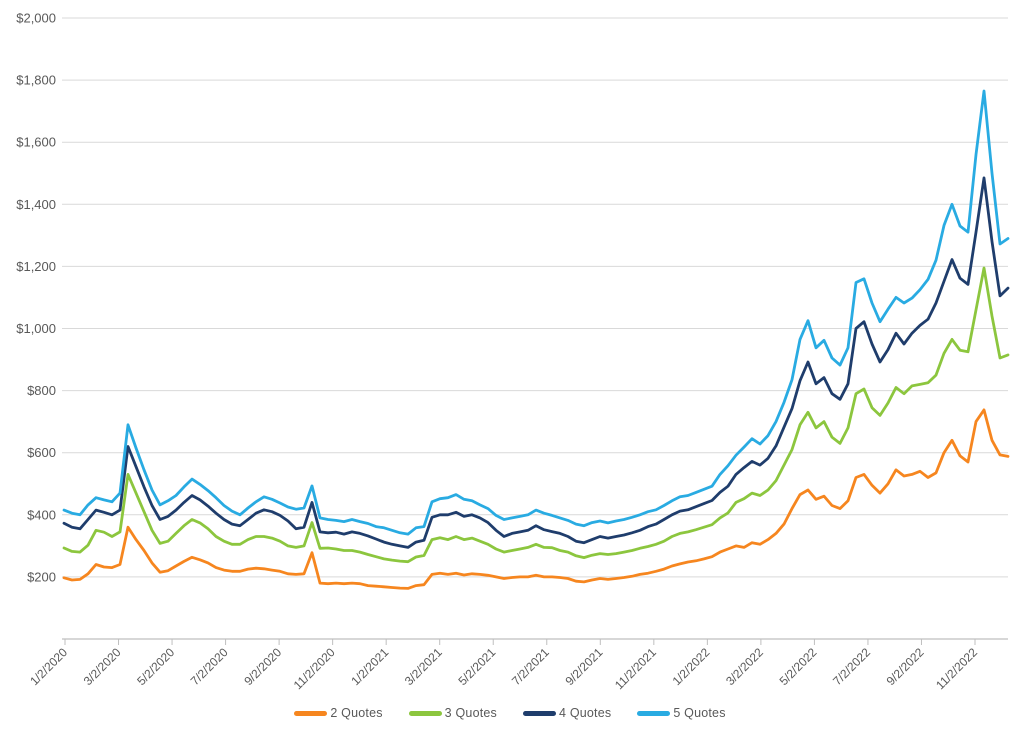  What do you see at coordinates (102, 666) in the screenshot?
I see `x-axis-tick-label: 3/2/2020` at bounding box center [102, 666].